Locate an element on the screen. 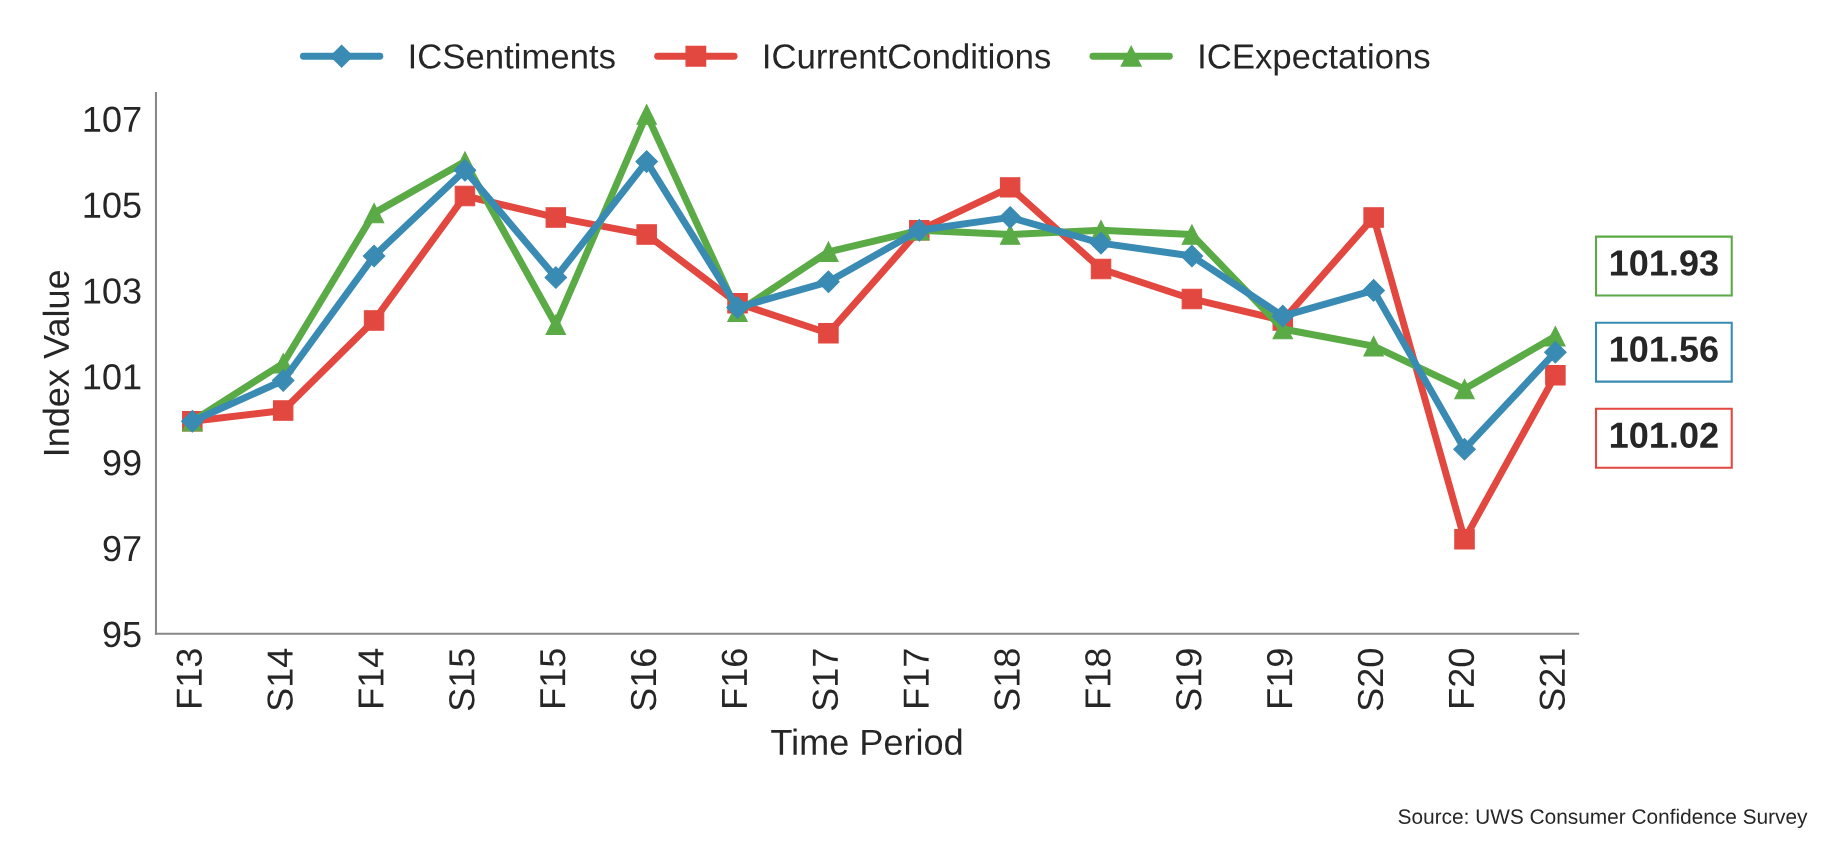  y-tick-label: 95 is located at coordinates (122, 634).